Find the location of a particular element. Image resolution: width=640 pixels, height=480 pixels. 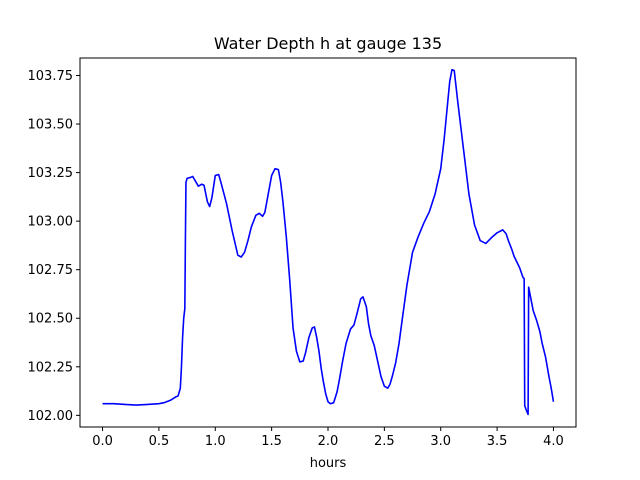

y-tick-label: 103.00 is located at coordinates (51, 222).